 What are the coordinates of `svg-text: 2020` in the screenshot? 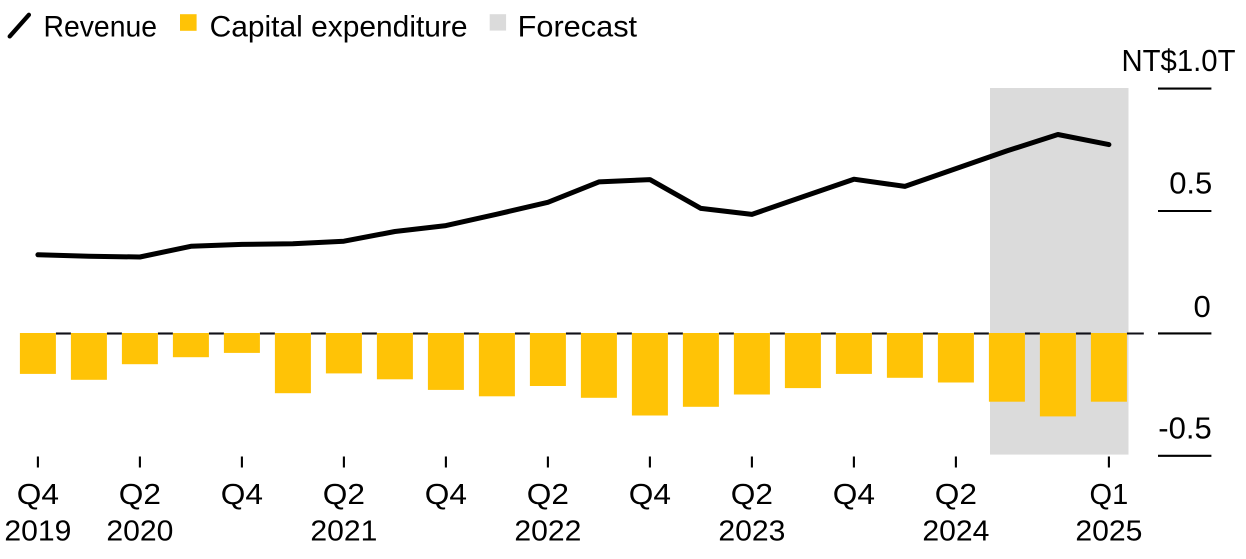 It's located at (139, 532).